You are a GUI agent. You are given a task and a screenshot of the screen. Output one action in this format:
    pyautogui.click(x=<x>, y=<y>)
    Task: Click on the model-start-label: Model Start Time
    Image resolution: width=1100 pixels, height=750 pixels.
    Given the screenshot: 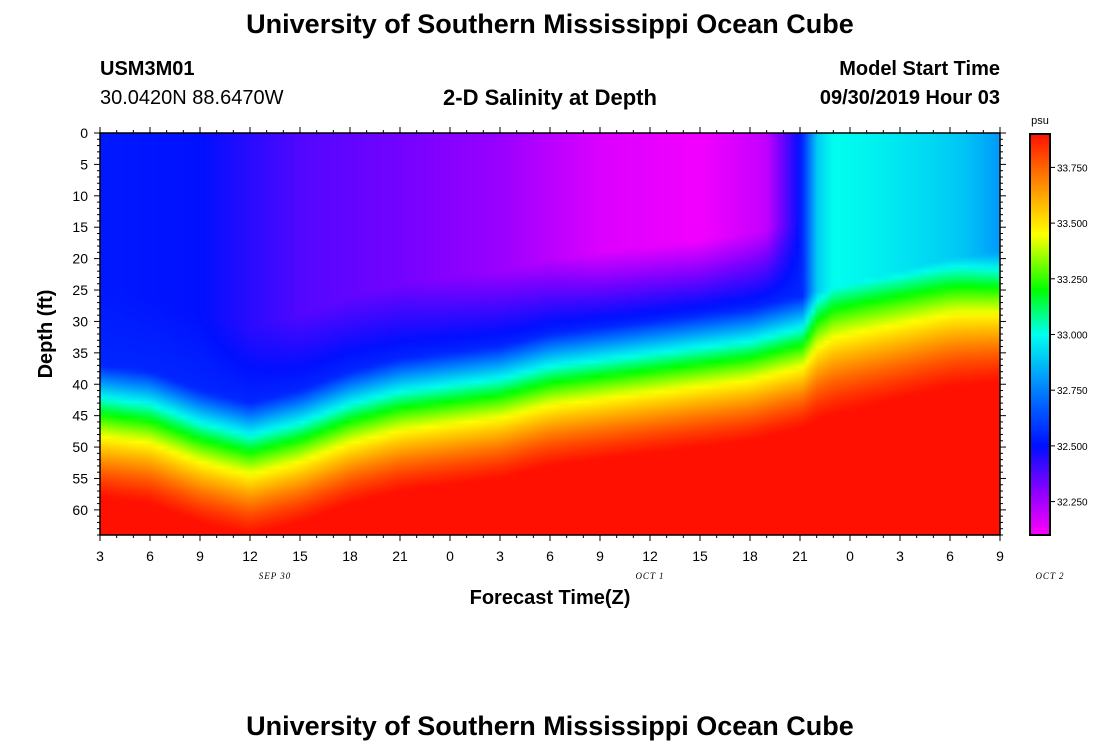 What is the action you would take?
    pyautogui.click(x=919, y=69)
    